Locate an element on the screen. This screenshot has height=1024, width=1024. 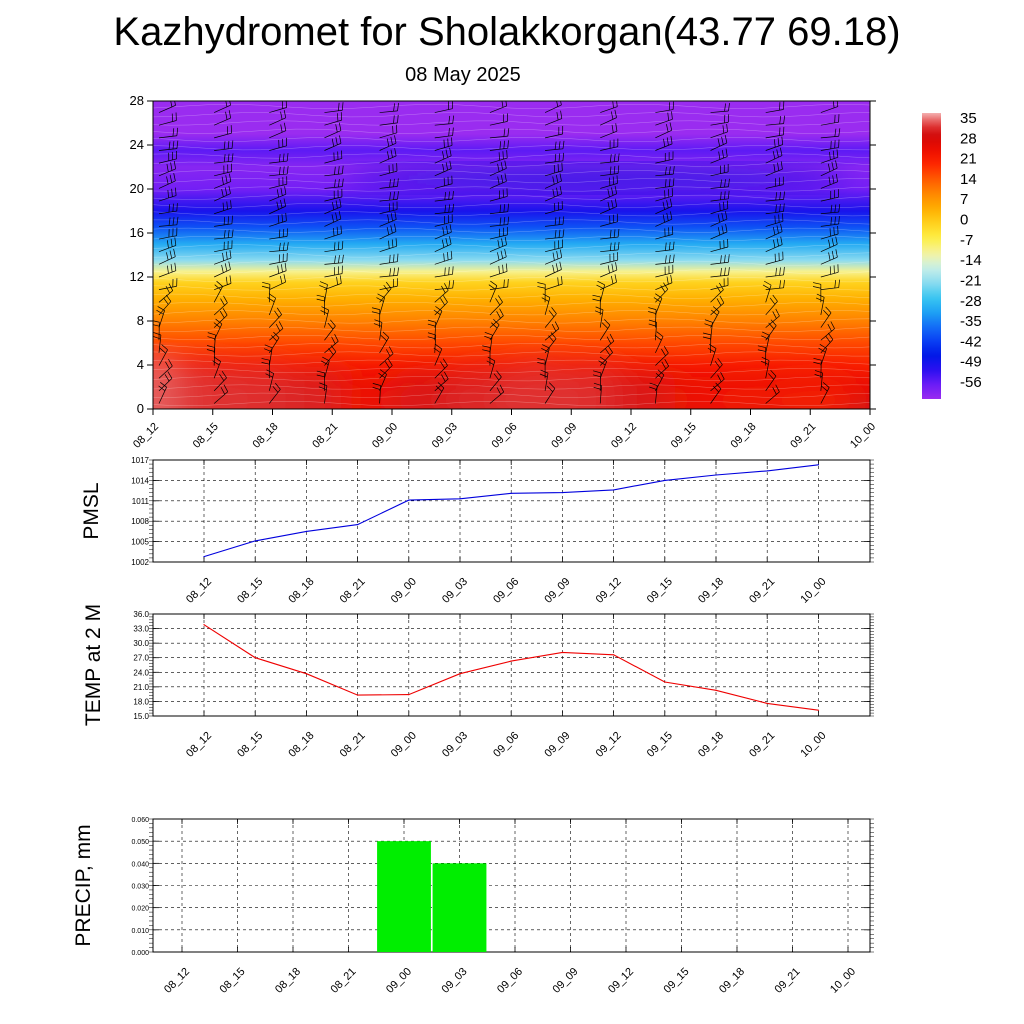
x-tick-label: 08_21 is located at coordinates (353, 591).